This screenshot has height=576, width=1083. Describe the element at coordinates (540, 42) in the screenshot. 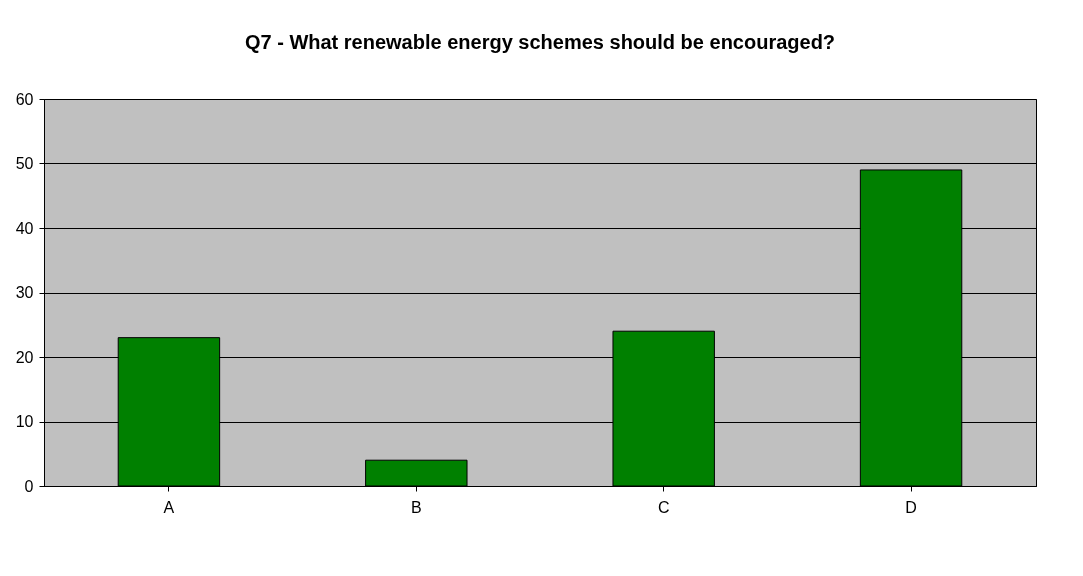

I see `chart-title: Q7 - What renewable energy schemes should be encouraged?` at that location.